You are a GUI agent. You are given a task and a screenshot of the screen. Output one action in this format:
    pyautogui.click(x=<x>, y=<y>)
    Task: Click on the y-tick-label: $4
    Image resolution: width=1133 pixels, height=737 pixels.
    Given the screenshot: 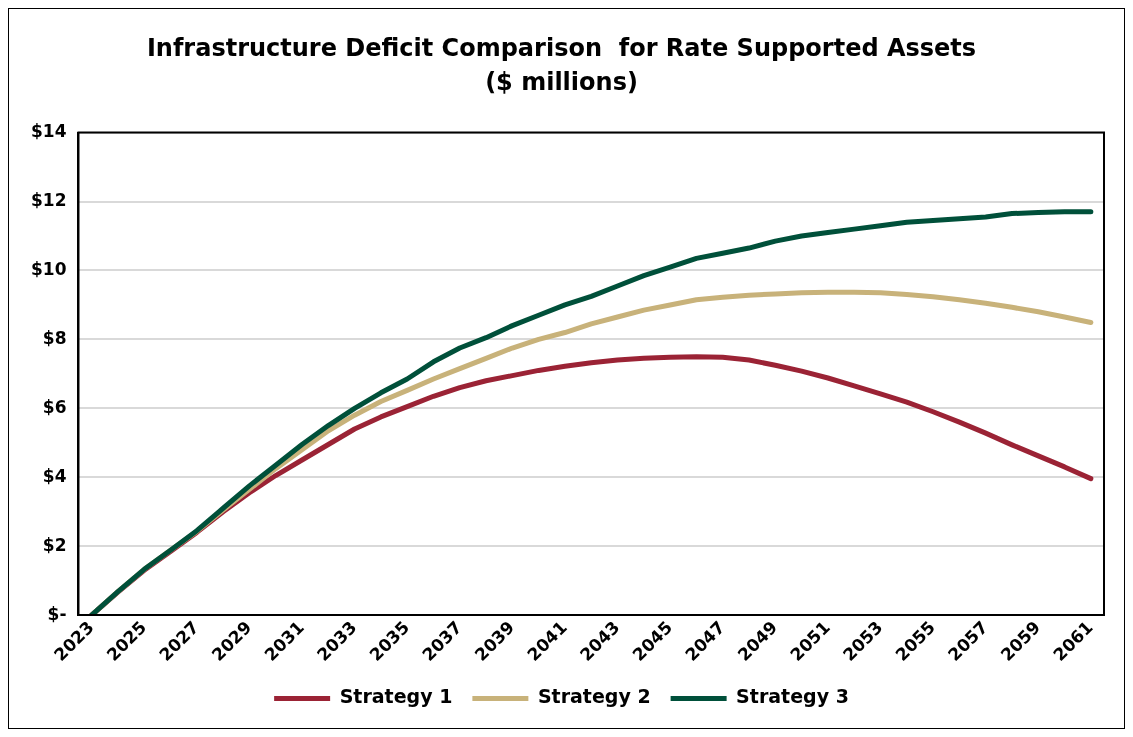 What is the action you would take?
    pyautogui.click(x=54, y=475)
    